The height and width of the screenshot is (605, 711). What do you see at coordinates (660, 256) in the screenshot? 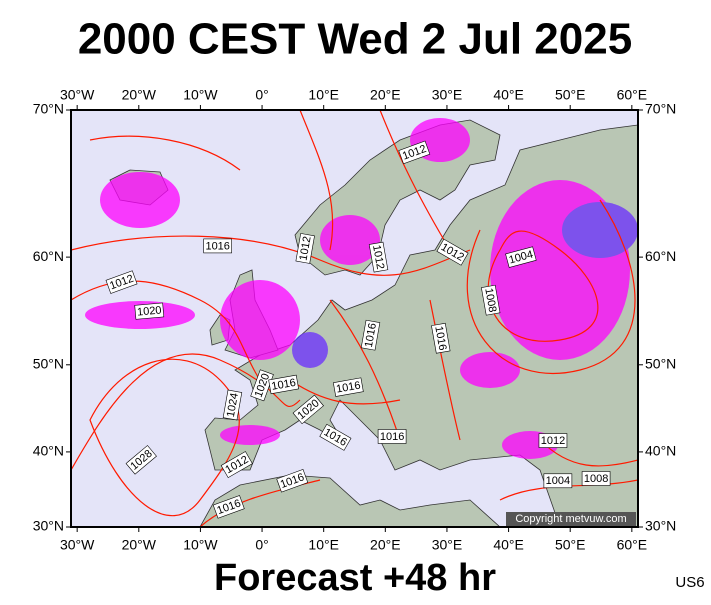
I see `lat-label-right: 60°N` at bounding box center [660, 256].